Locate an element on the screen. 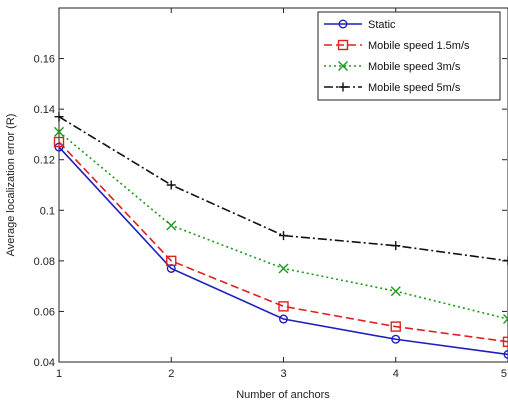  legend-box is located at coordinates (409, 56).